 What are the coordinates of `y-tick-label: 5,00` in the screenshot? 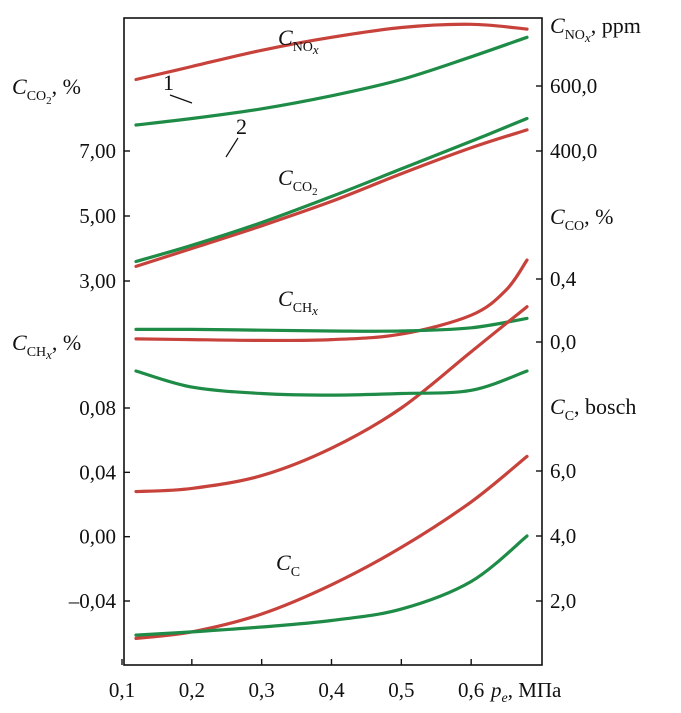 It's located at (97, 216).